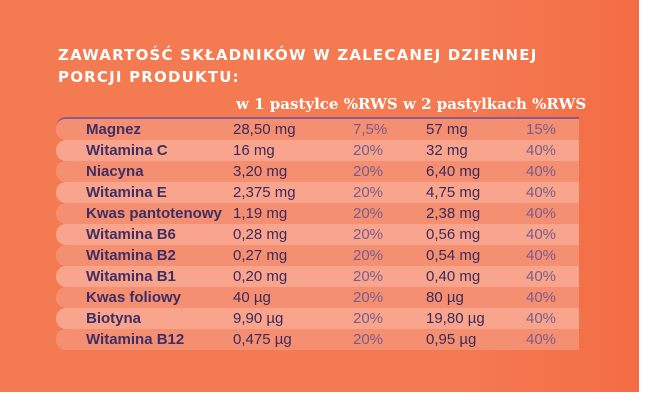 This screenshot has height=402, width=653. Describe the element at coordinates (317, 150) in the screenshot. I see `table-row: Witamina C 16 mg 20% 32 mg 40%` at that location.